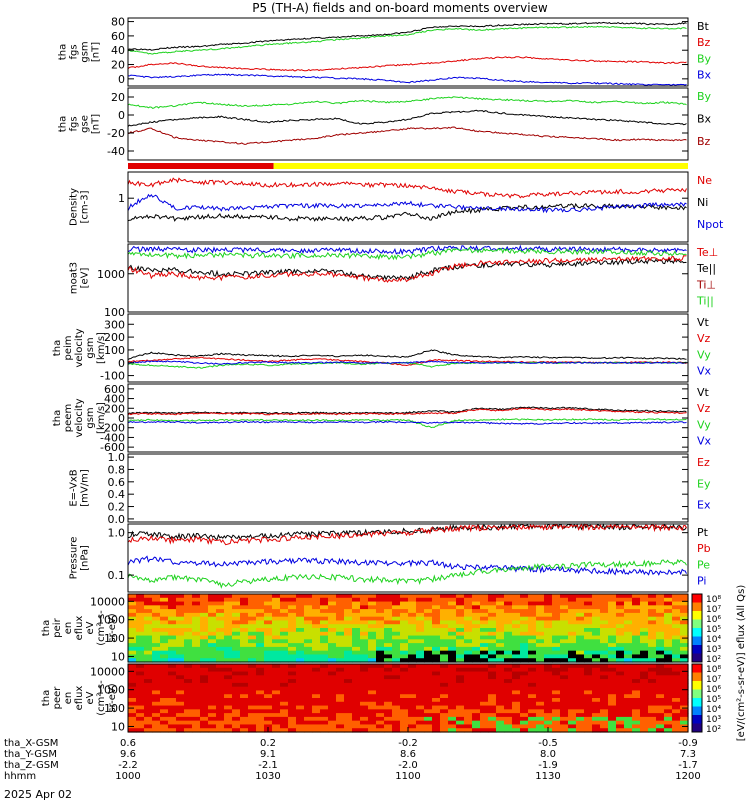 The height and width of the screenshot is (800, 750). What do you see at coordinates (408, 166) in the screenshot?
I see `status-bar` at bounding box center [408, 166].